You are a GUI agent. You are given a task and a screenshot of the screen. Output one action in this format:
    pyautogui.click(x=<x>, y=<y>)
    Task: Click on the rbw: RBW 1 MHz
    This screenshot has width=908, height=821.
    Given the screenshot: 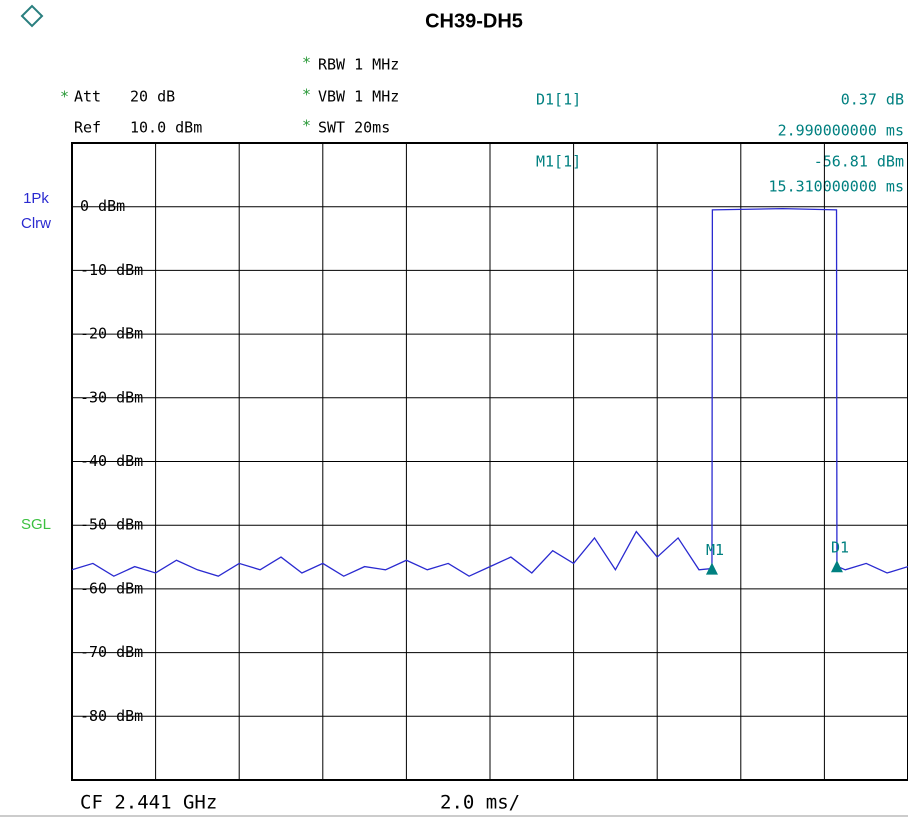 What is the action you would take?
    pyautogui.click(x=358, y=65)
    